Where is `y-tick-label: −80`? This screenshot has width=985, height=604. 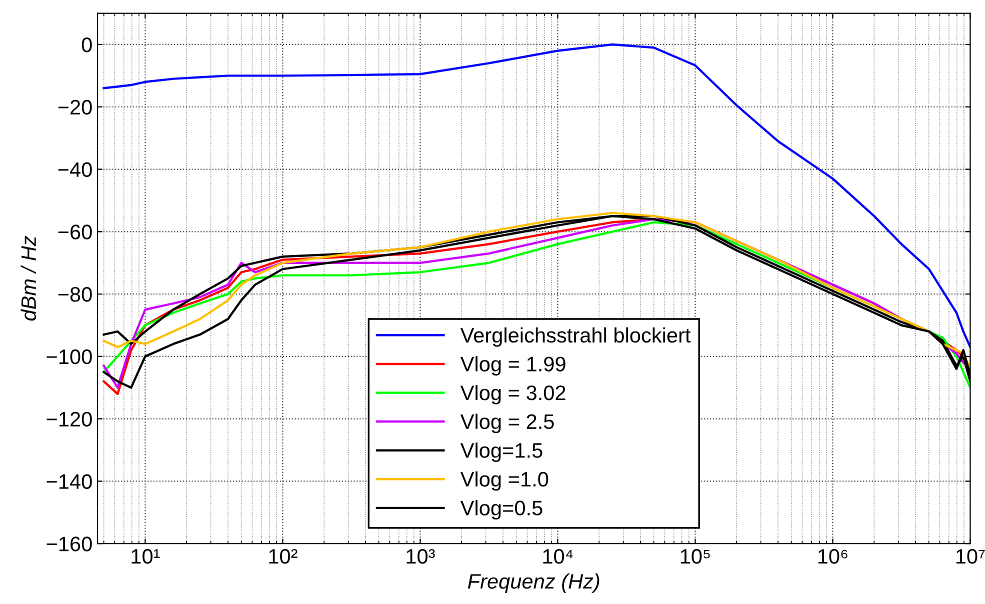 y-tick-label: −80 is located at coordinates (75, 294).